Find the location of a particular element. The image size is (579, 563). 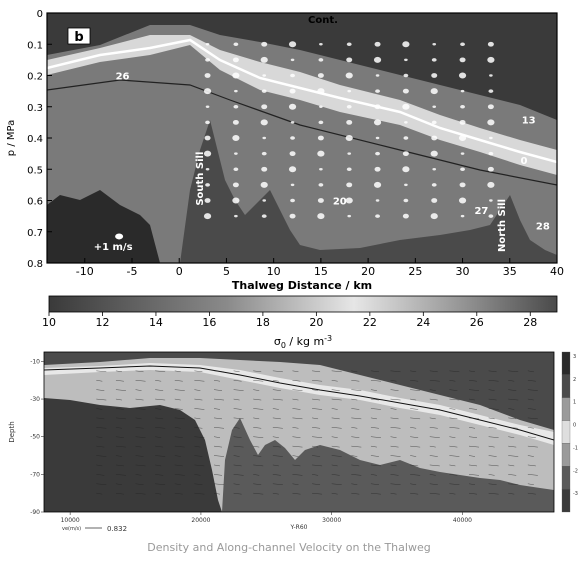

top-x-tick-label: 15 is located at coordinates (321, 271).